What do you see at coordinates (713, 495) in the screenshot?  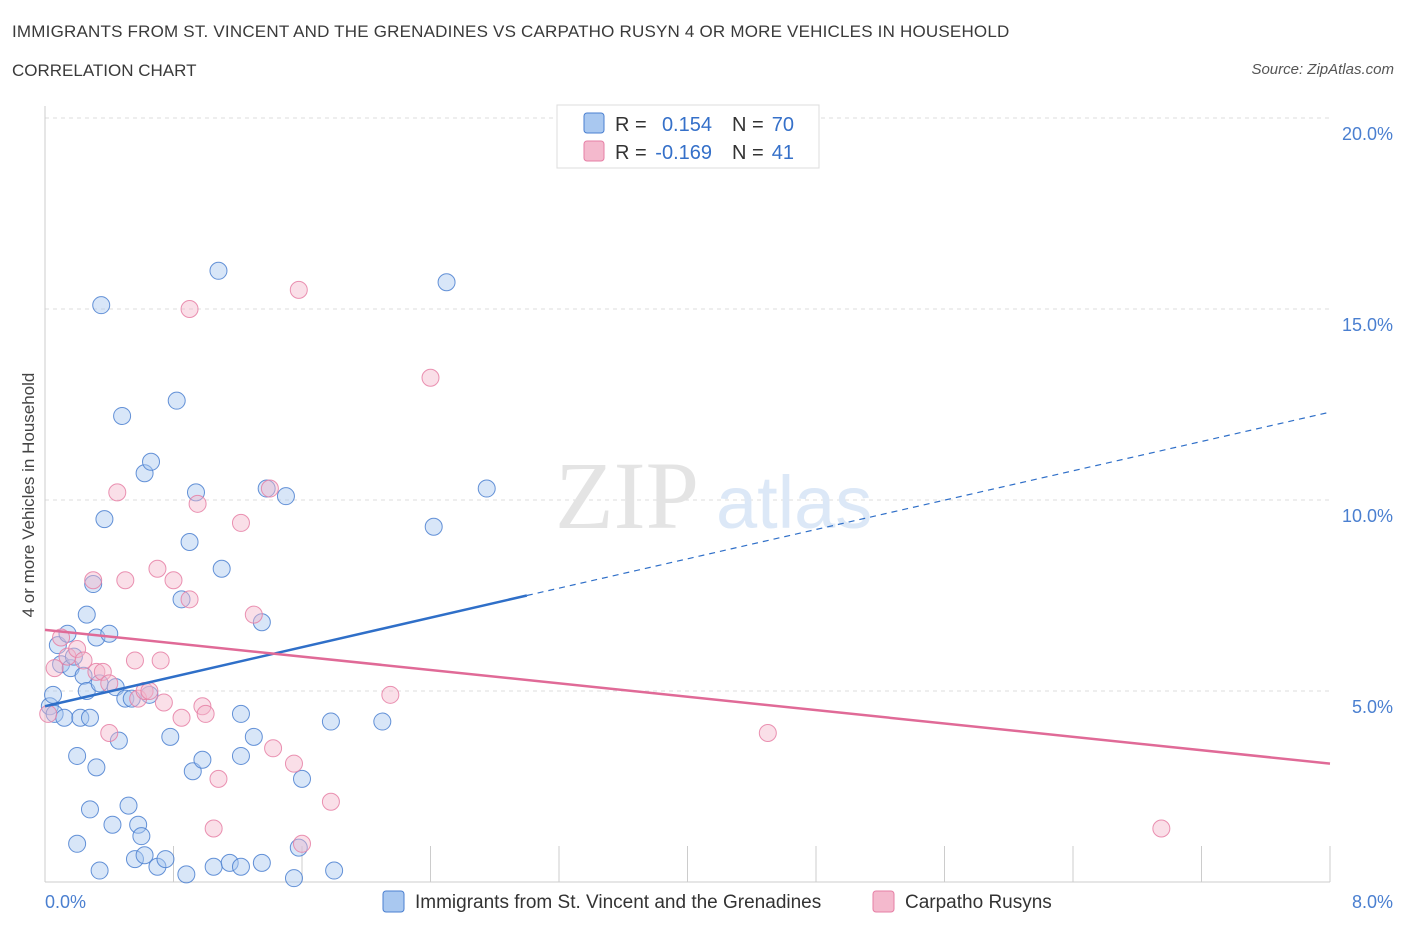 I see `watermark: ZIP atlas` at bounding box center [713, 495].